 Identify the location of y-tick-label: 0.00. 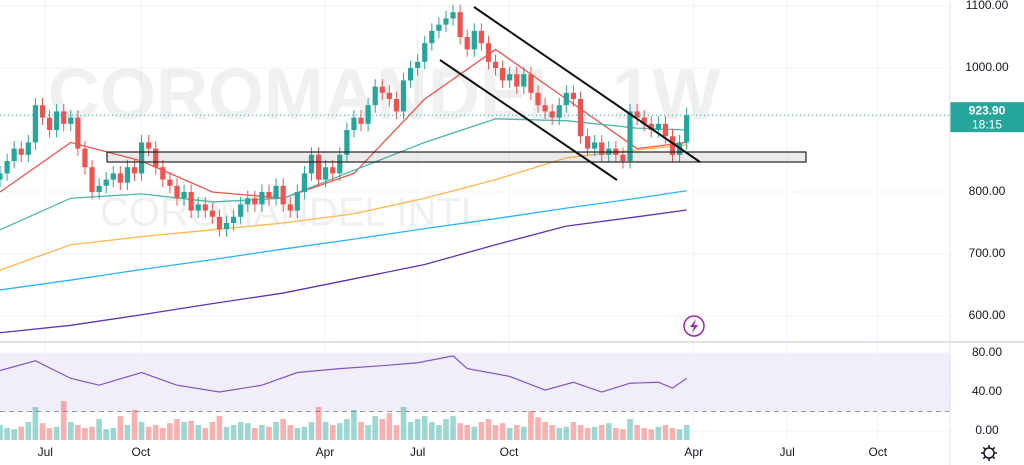
(987, 430).